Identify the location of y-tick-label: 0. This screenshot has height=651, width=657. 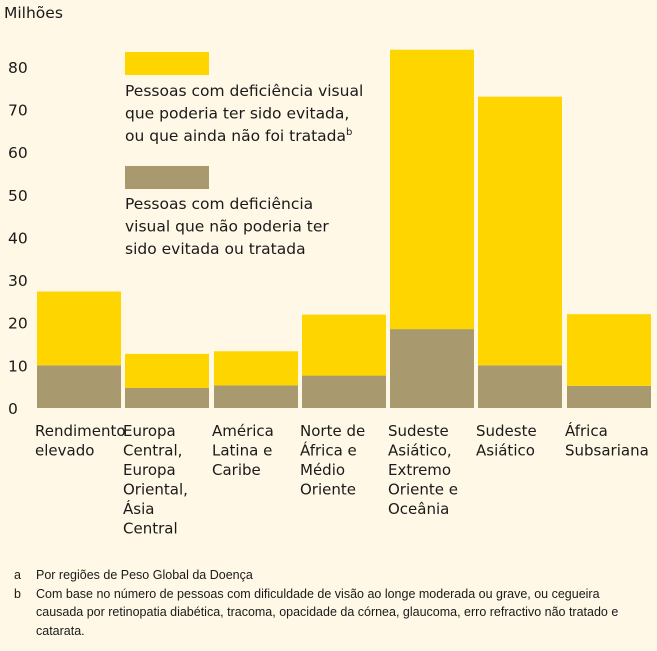
(13, 409).